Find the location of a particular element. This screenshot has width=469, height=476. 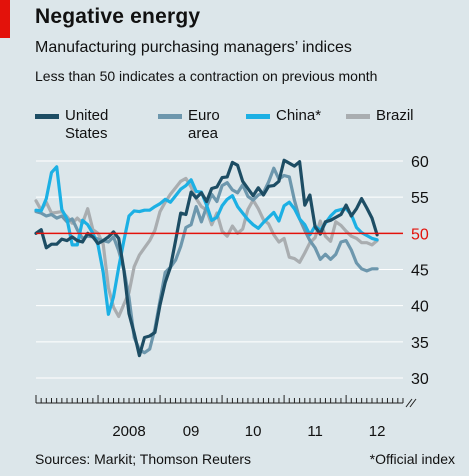

legend-item-united-states: United States is located at coordinates (85, 125).